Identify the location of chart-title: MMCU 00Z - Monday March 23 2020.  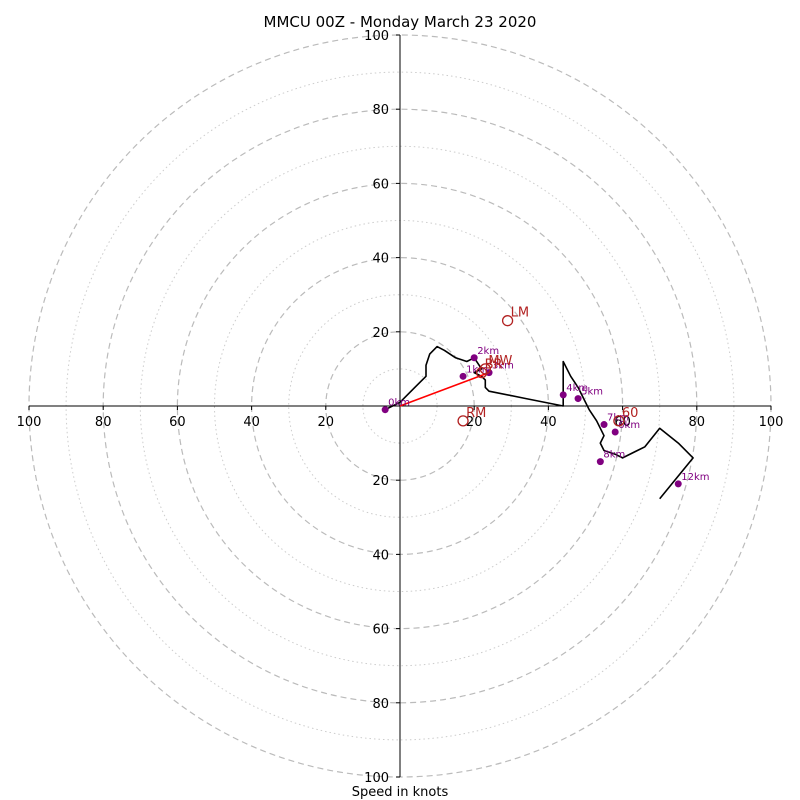
(400, 22).